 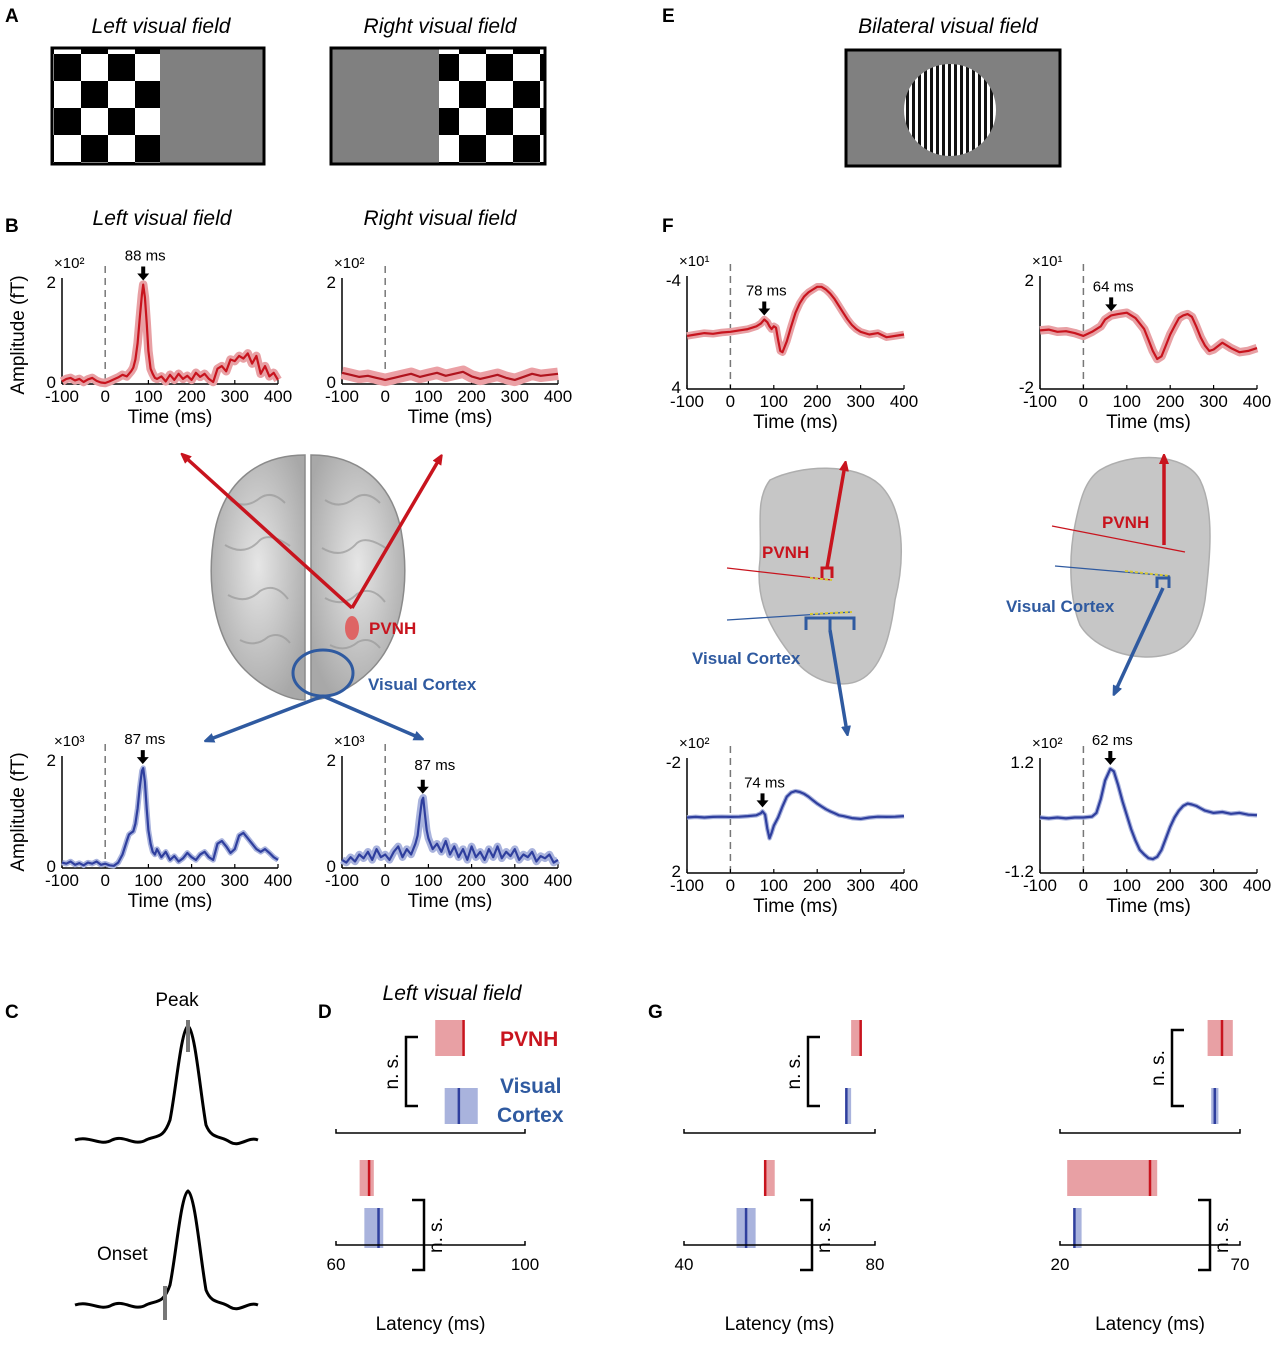 I want to click on y-multiplier: ×10¹, so click(x=1047, y=261).